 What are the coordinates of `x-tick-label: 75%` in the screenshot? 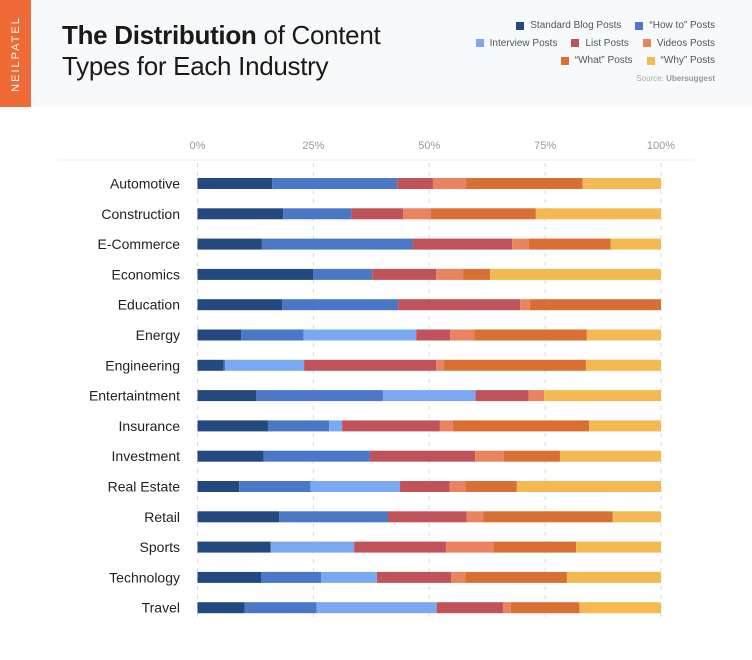 It's located at (545, 146).